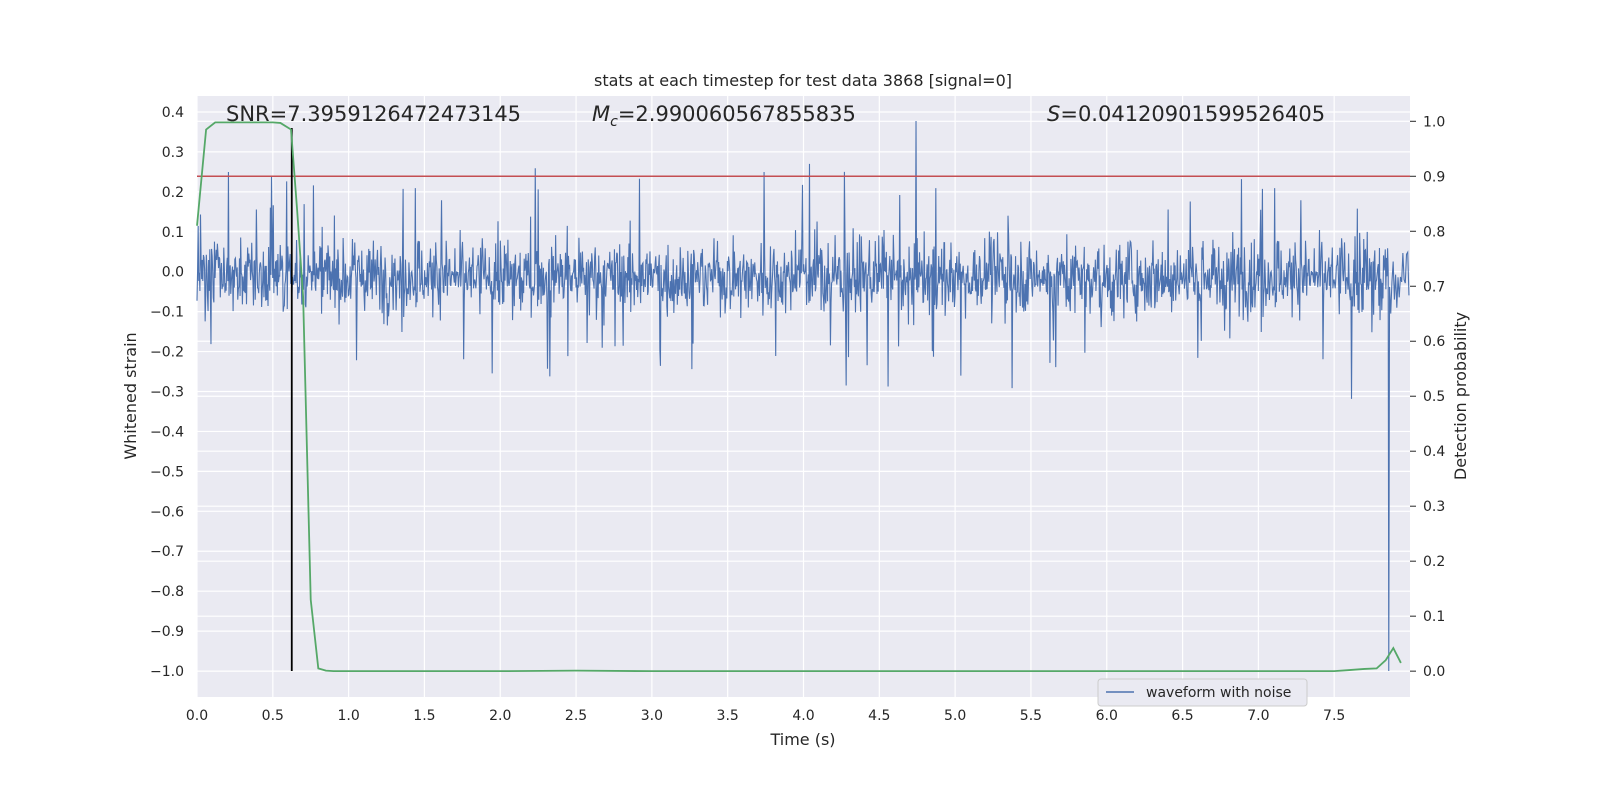 The width and height of the screenshot is (1600, 800). What do you see at coordinates (167, 552) in the screenshot?
I see `y-left-tick-label: −0.7` at bounding box center [167, 552].